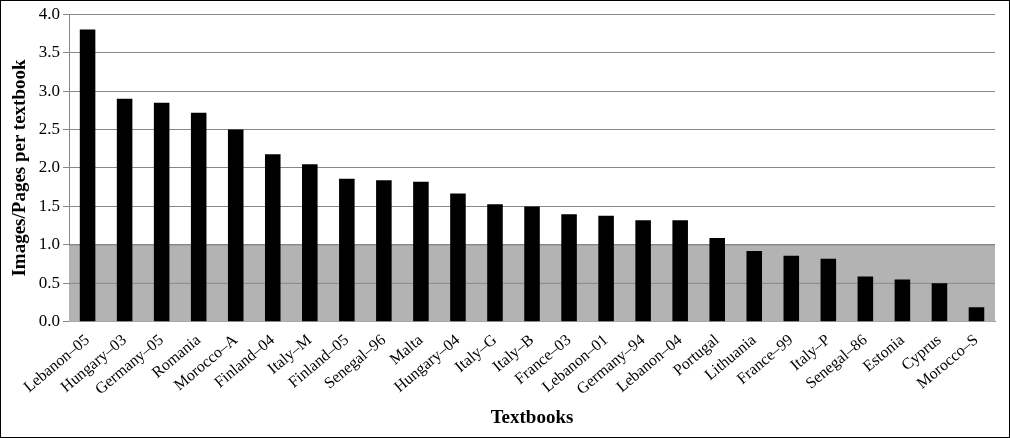 The width and height of the screenshot is (1010, 438). I want to click on y-tick-label: 0.0, so click(49, 321).